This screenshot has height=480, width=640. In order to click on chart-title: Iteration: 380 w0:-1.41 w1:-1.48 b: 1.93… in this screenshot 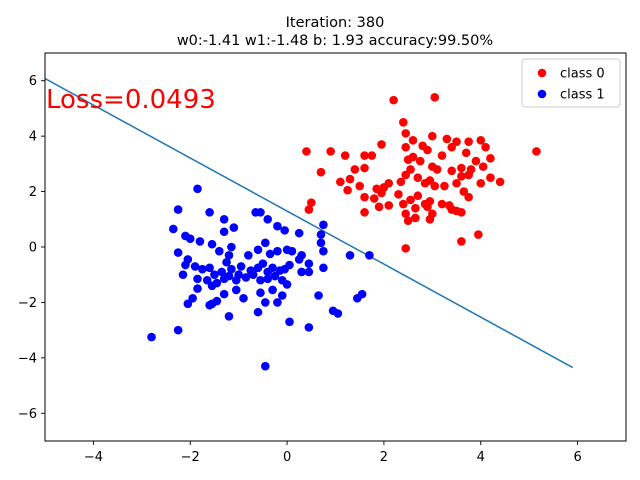, I will do `click(335, 32)`.